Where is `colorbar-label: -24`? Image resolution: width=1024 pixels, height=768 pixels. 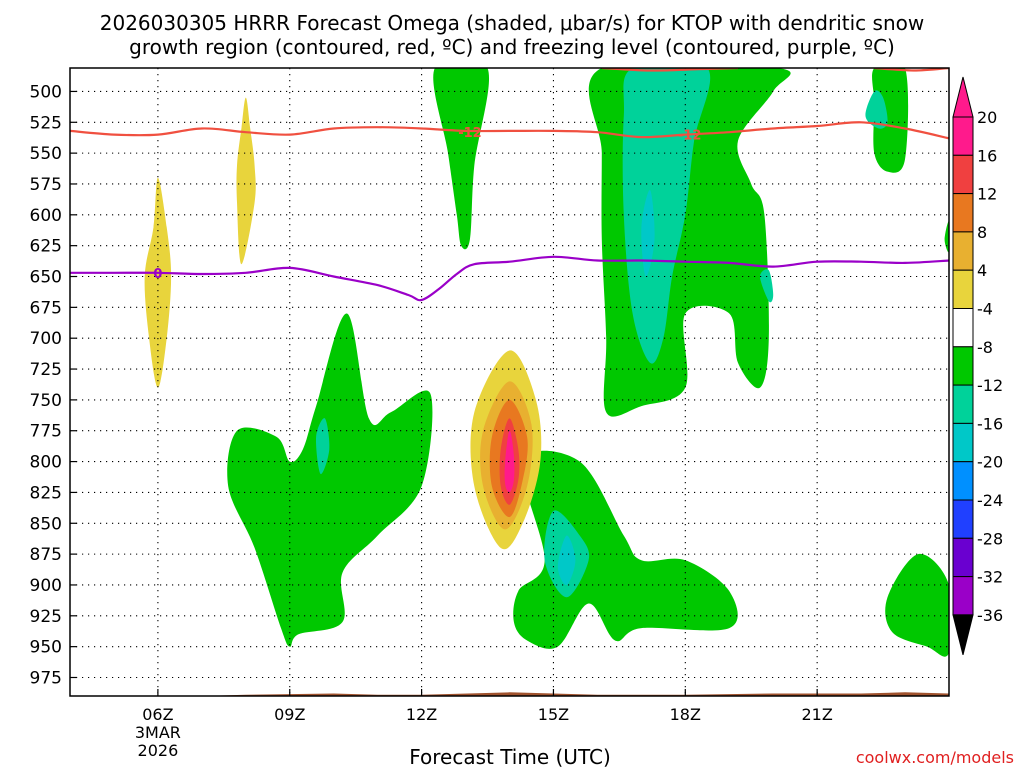
colorbar-label: -24 is located at coordinates (990, 500).